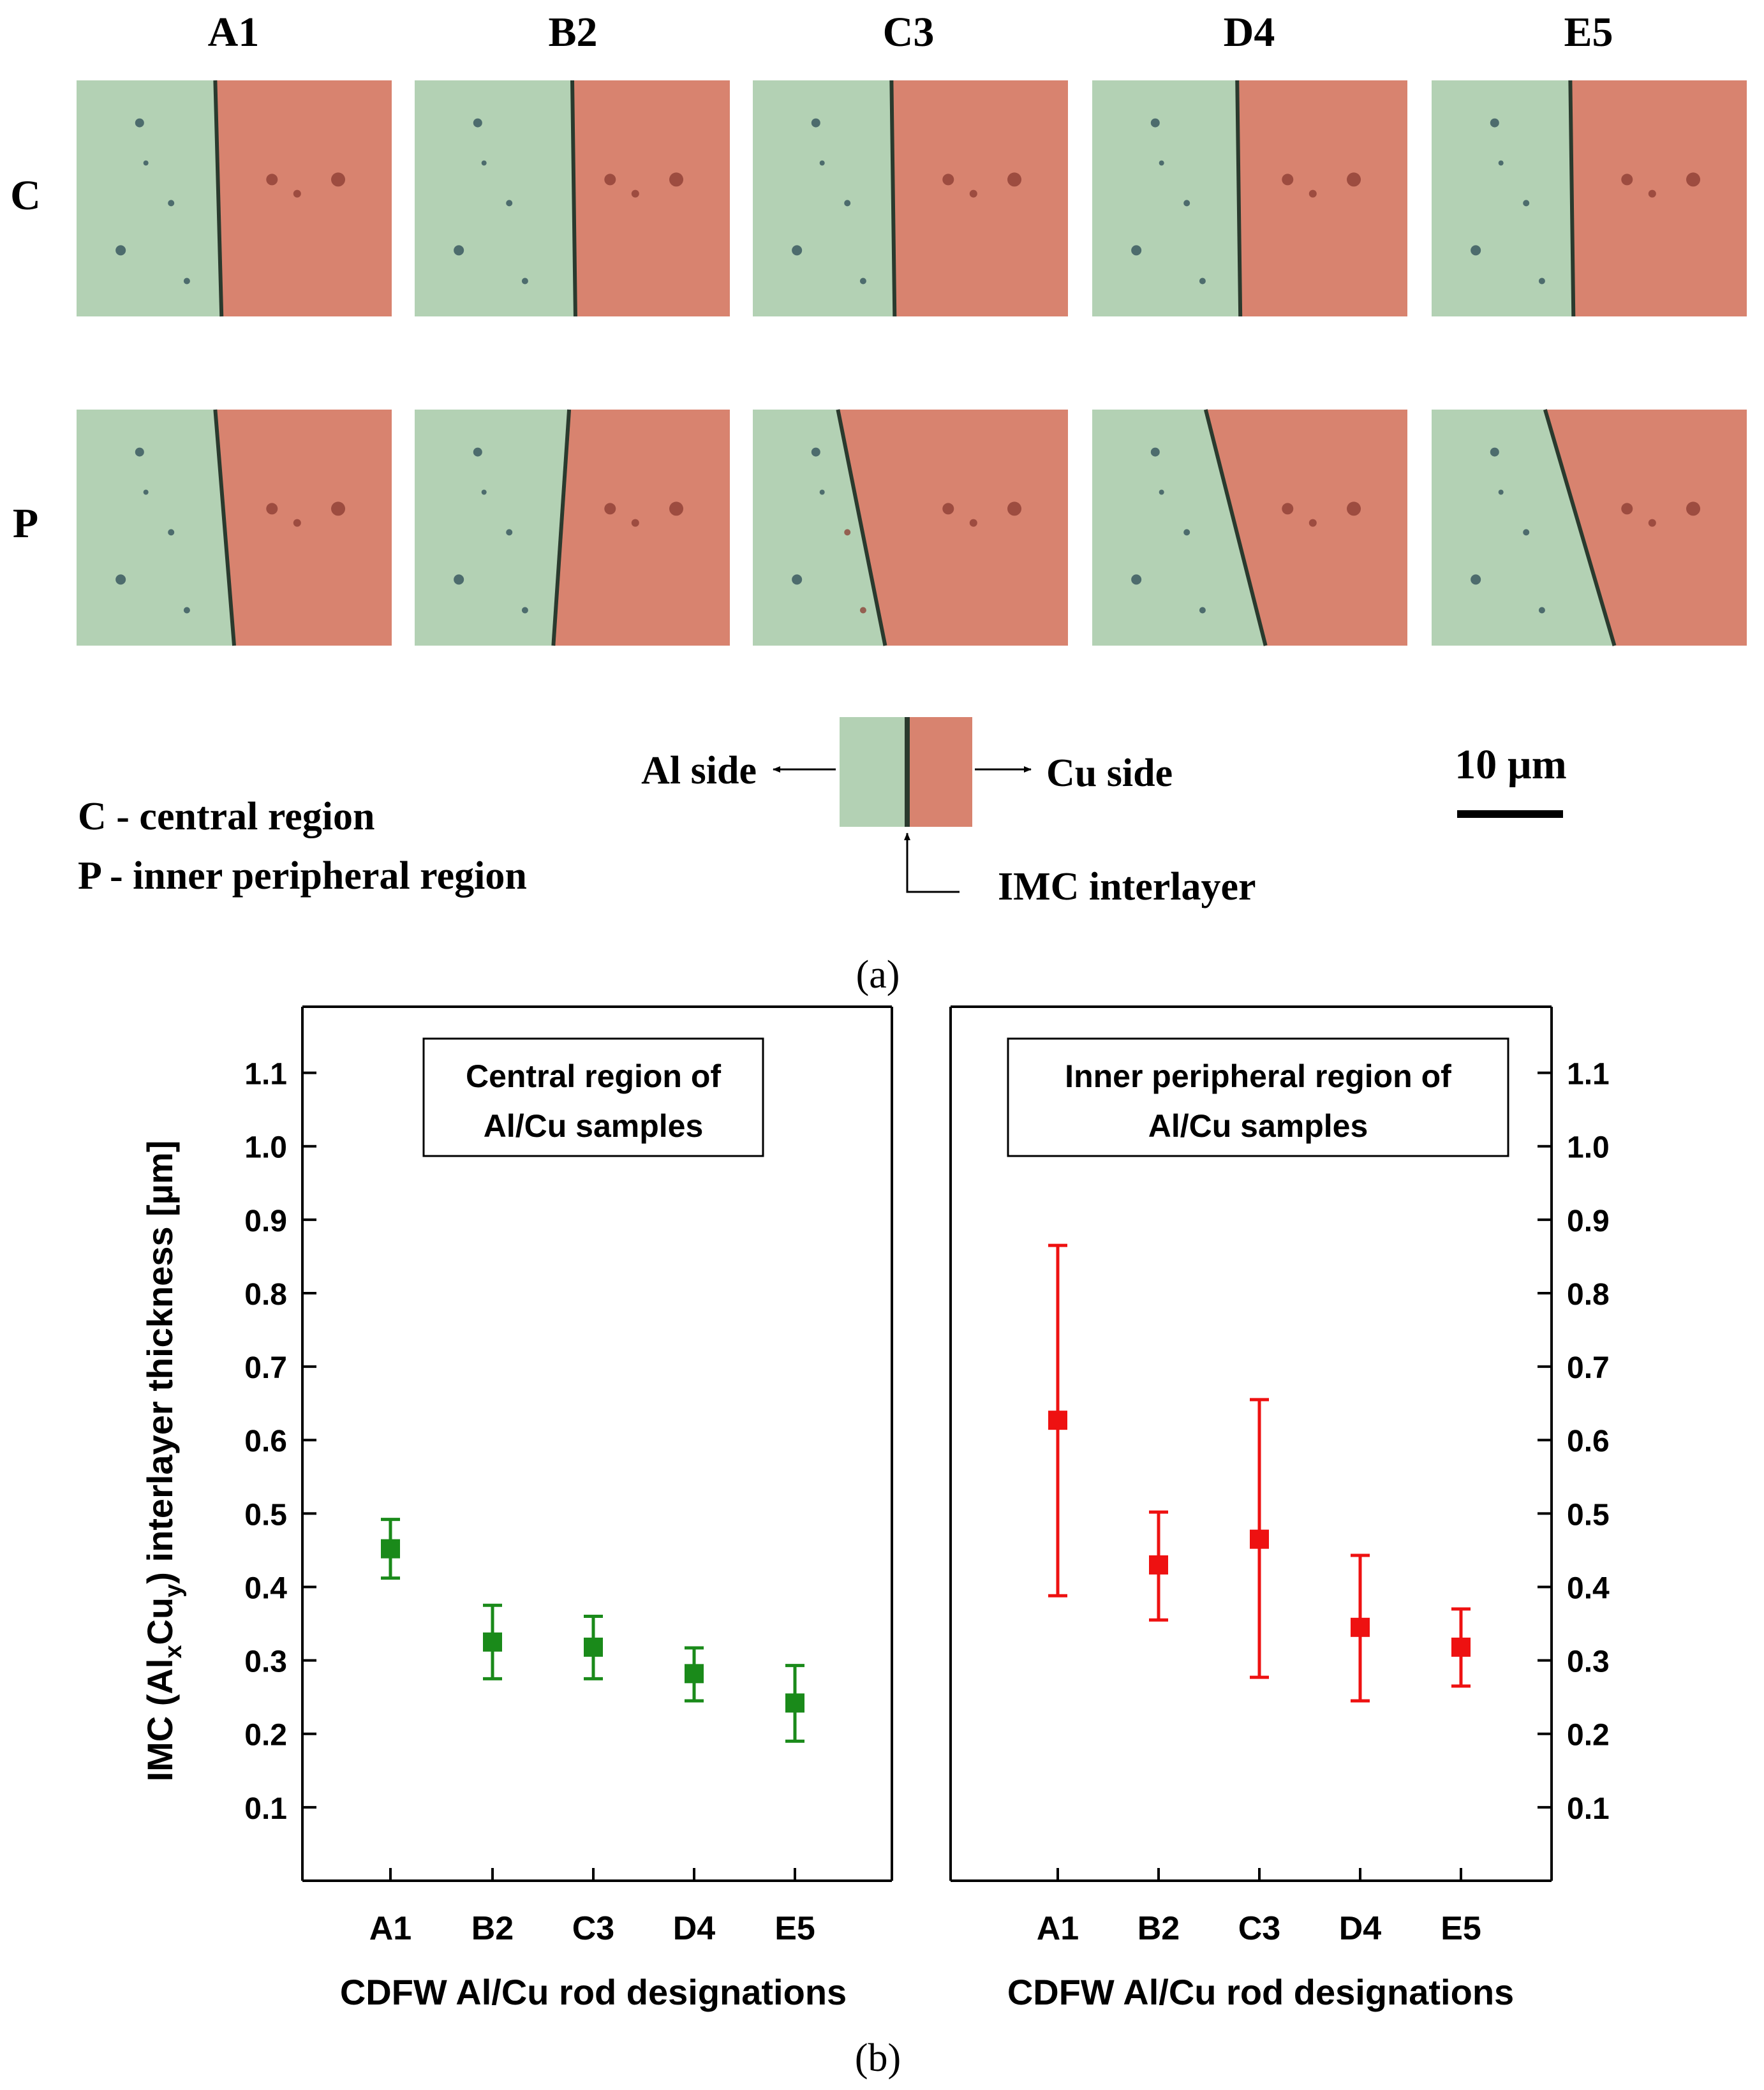 The height and width of the screenshot is (2090, 1764). Describe the element at coordinates (1511, 764) in the screenshot. I see `scale-bar-label: 10 µm` at that location.